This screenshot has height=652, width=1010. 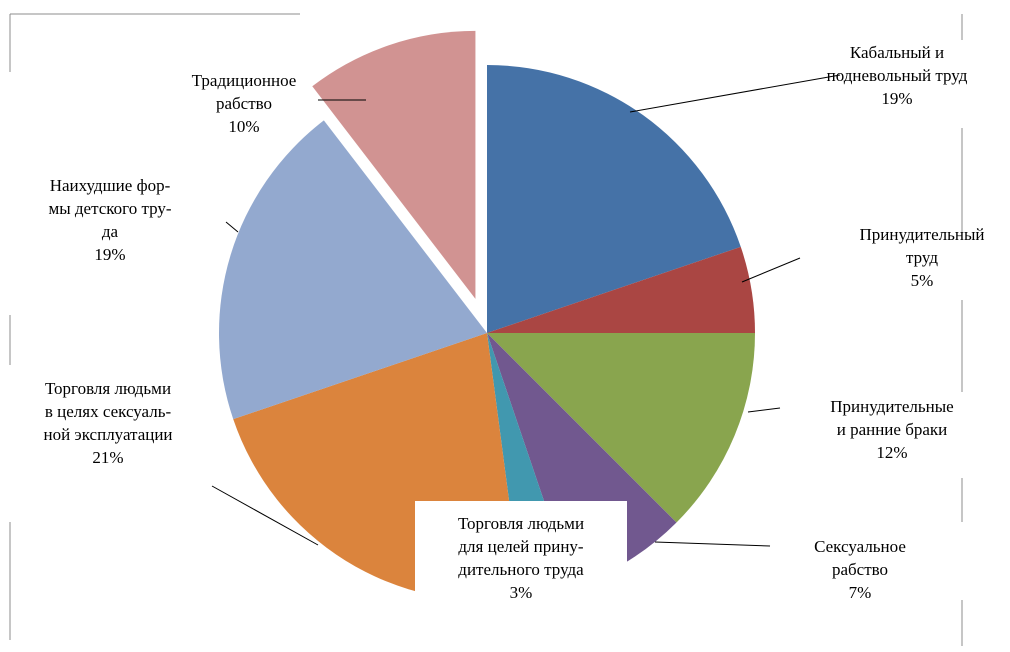 What do you see at coordinates (582, 460) in the screenshot?
I see `pie-slice-sexual` at bounding box center [582, 460].